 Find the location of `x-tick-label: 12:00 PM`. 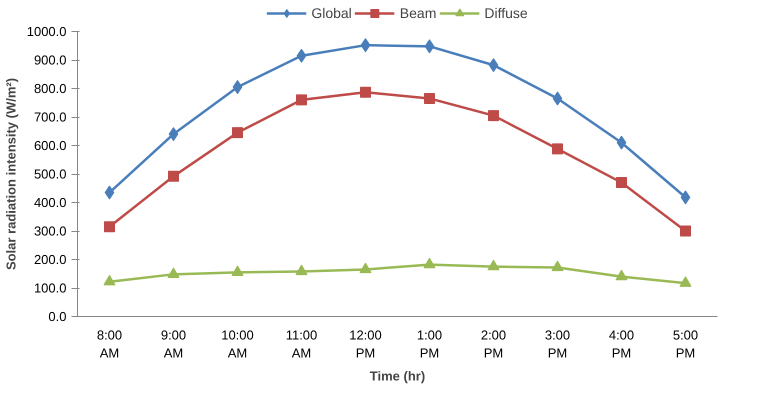

x-tick-label: 12:00 PM is located at coordinates (365, 344).